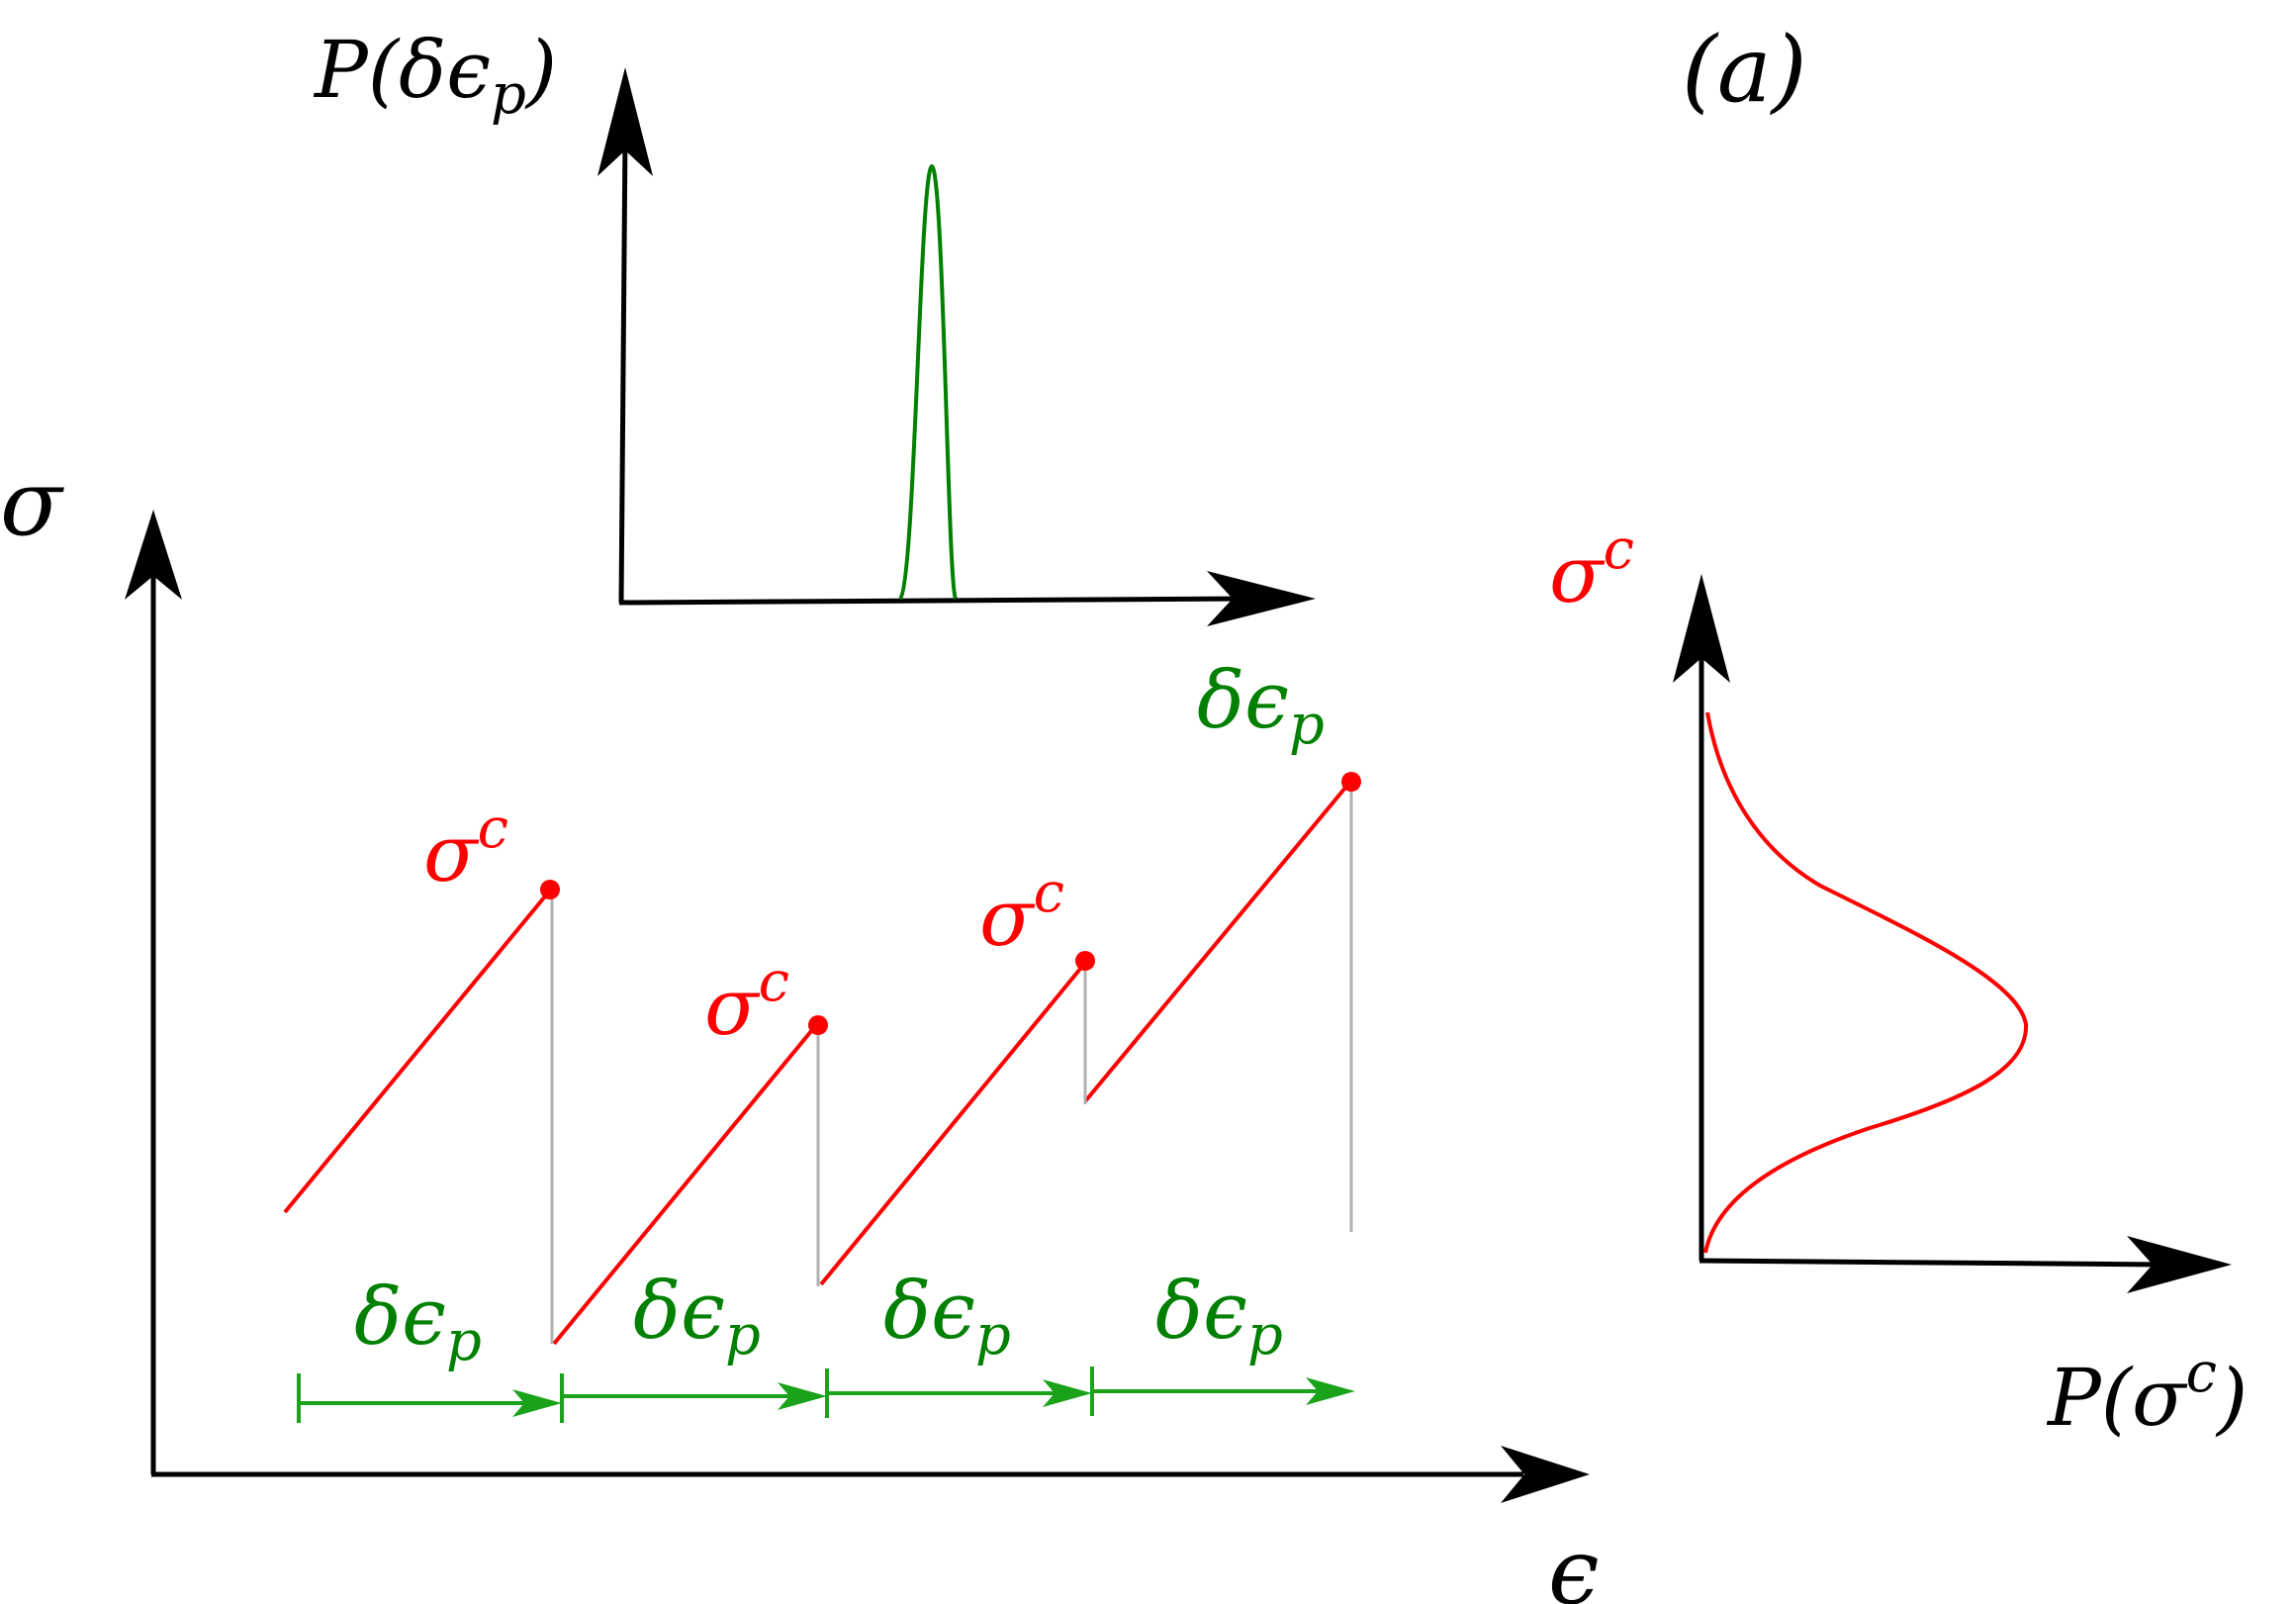 The image size is (2296, 1604). I want to click on main-y-arrowhead, so click(154, 555).